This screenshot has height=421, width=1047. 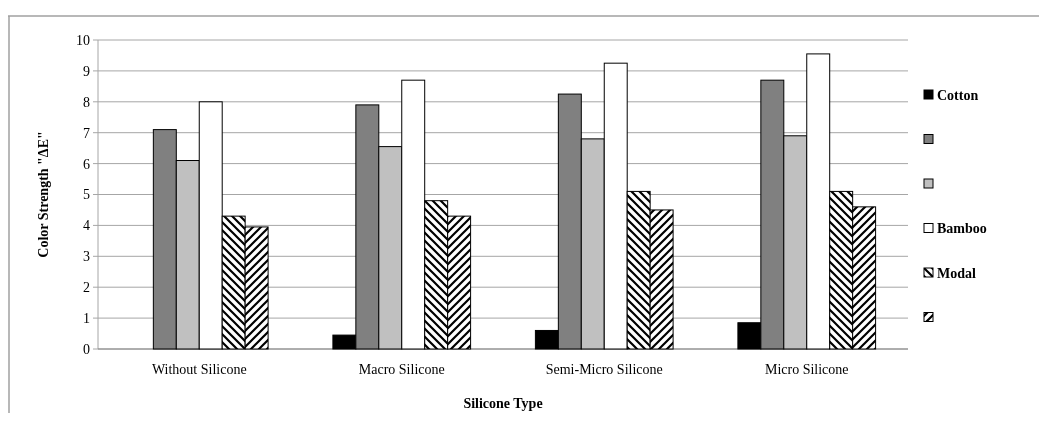 What do you see at coordinates (503, 403) in the screenshot?
I see `x-axis-title: Silicone Type` at bounding box center [503, 403].